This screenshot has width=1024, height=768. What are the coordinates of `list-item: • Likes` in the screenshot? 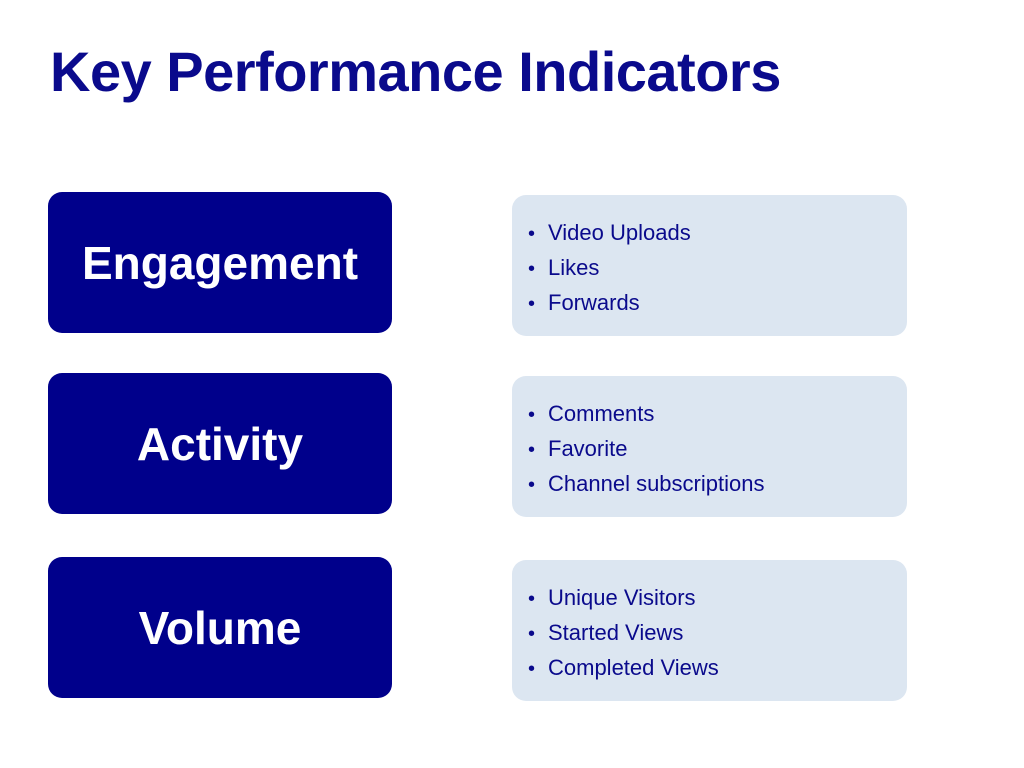 It's located at (717, 268).